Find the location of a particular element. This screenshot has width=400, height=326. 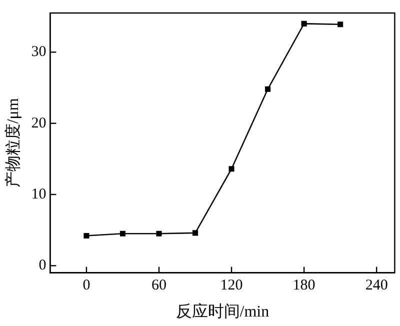

x-tick-label: 180 is located at coordinates (304, 286).